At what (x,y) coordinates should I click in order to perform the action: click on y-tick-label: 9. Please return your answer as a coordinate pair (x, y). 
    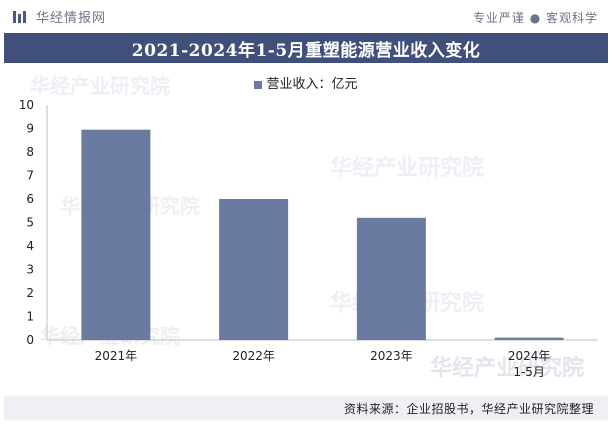
    Looking at the image, I should click on (30, 129).